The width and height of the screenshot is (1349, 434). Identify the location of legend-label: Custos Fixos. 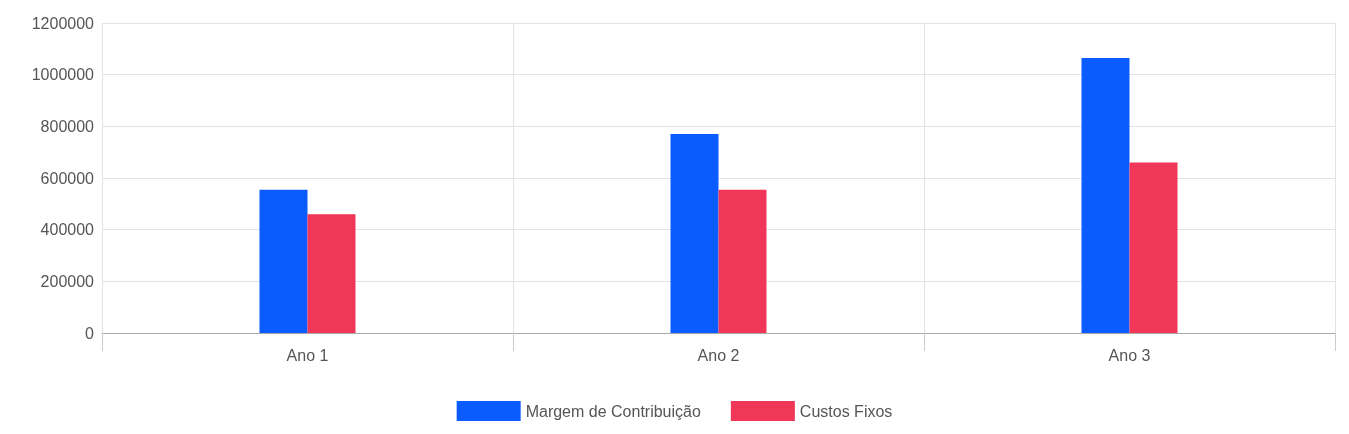
(846, 411).